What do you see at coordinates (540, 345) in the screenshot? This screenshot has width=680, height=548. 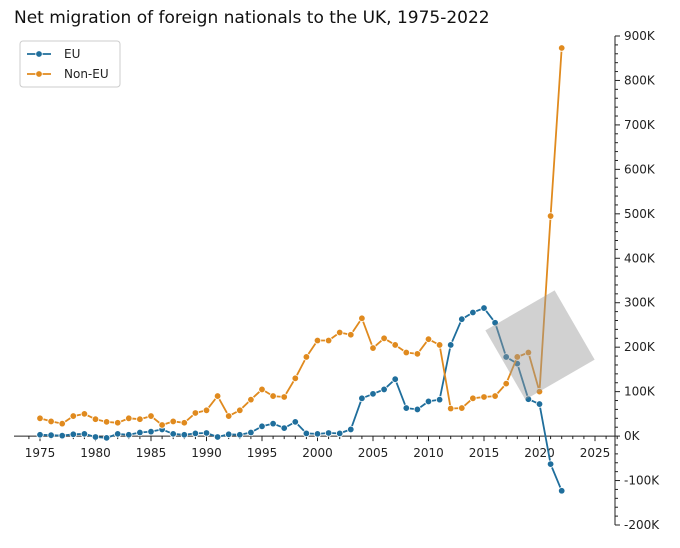 I see `watermark-box` at bounding box center [540, 345].